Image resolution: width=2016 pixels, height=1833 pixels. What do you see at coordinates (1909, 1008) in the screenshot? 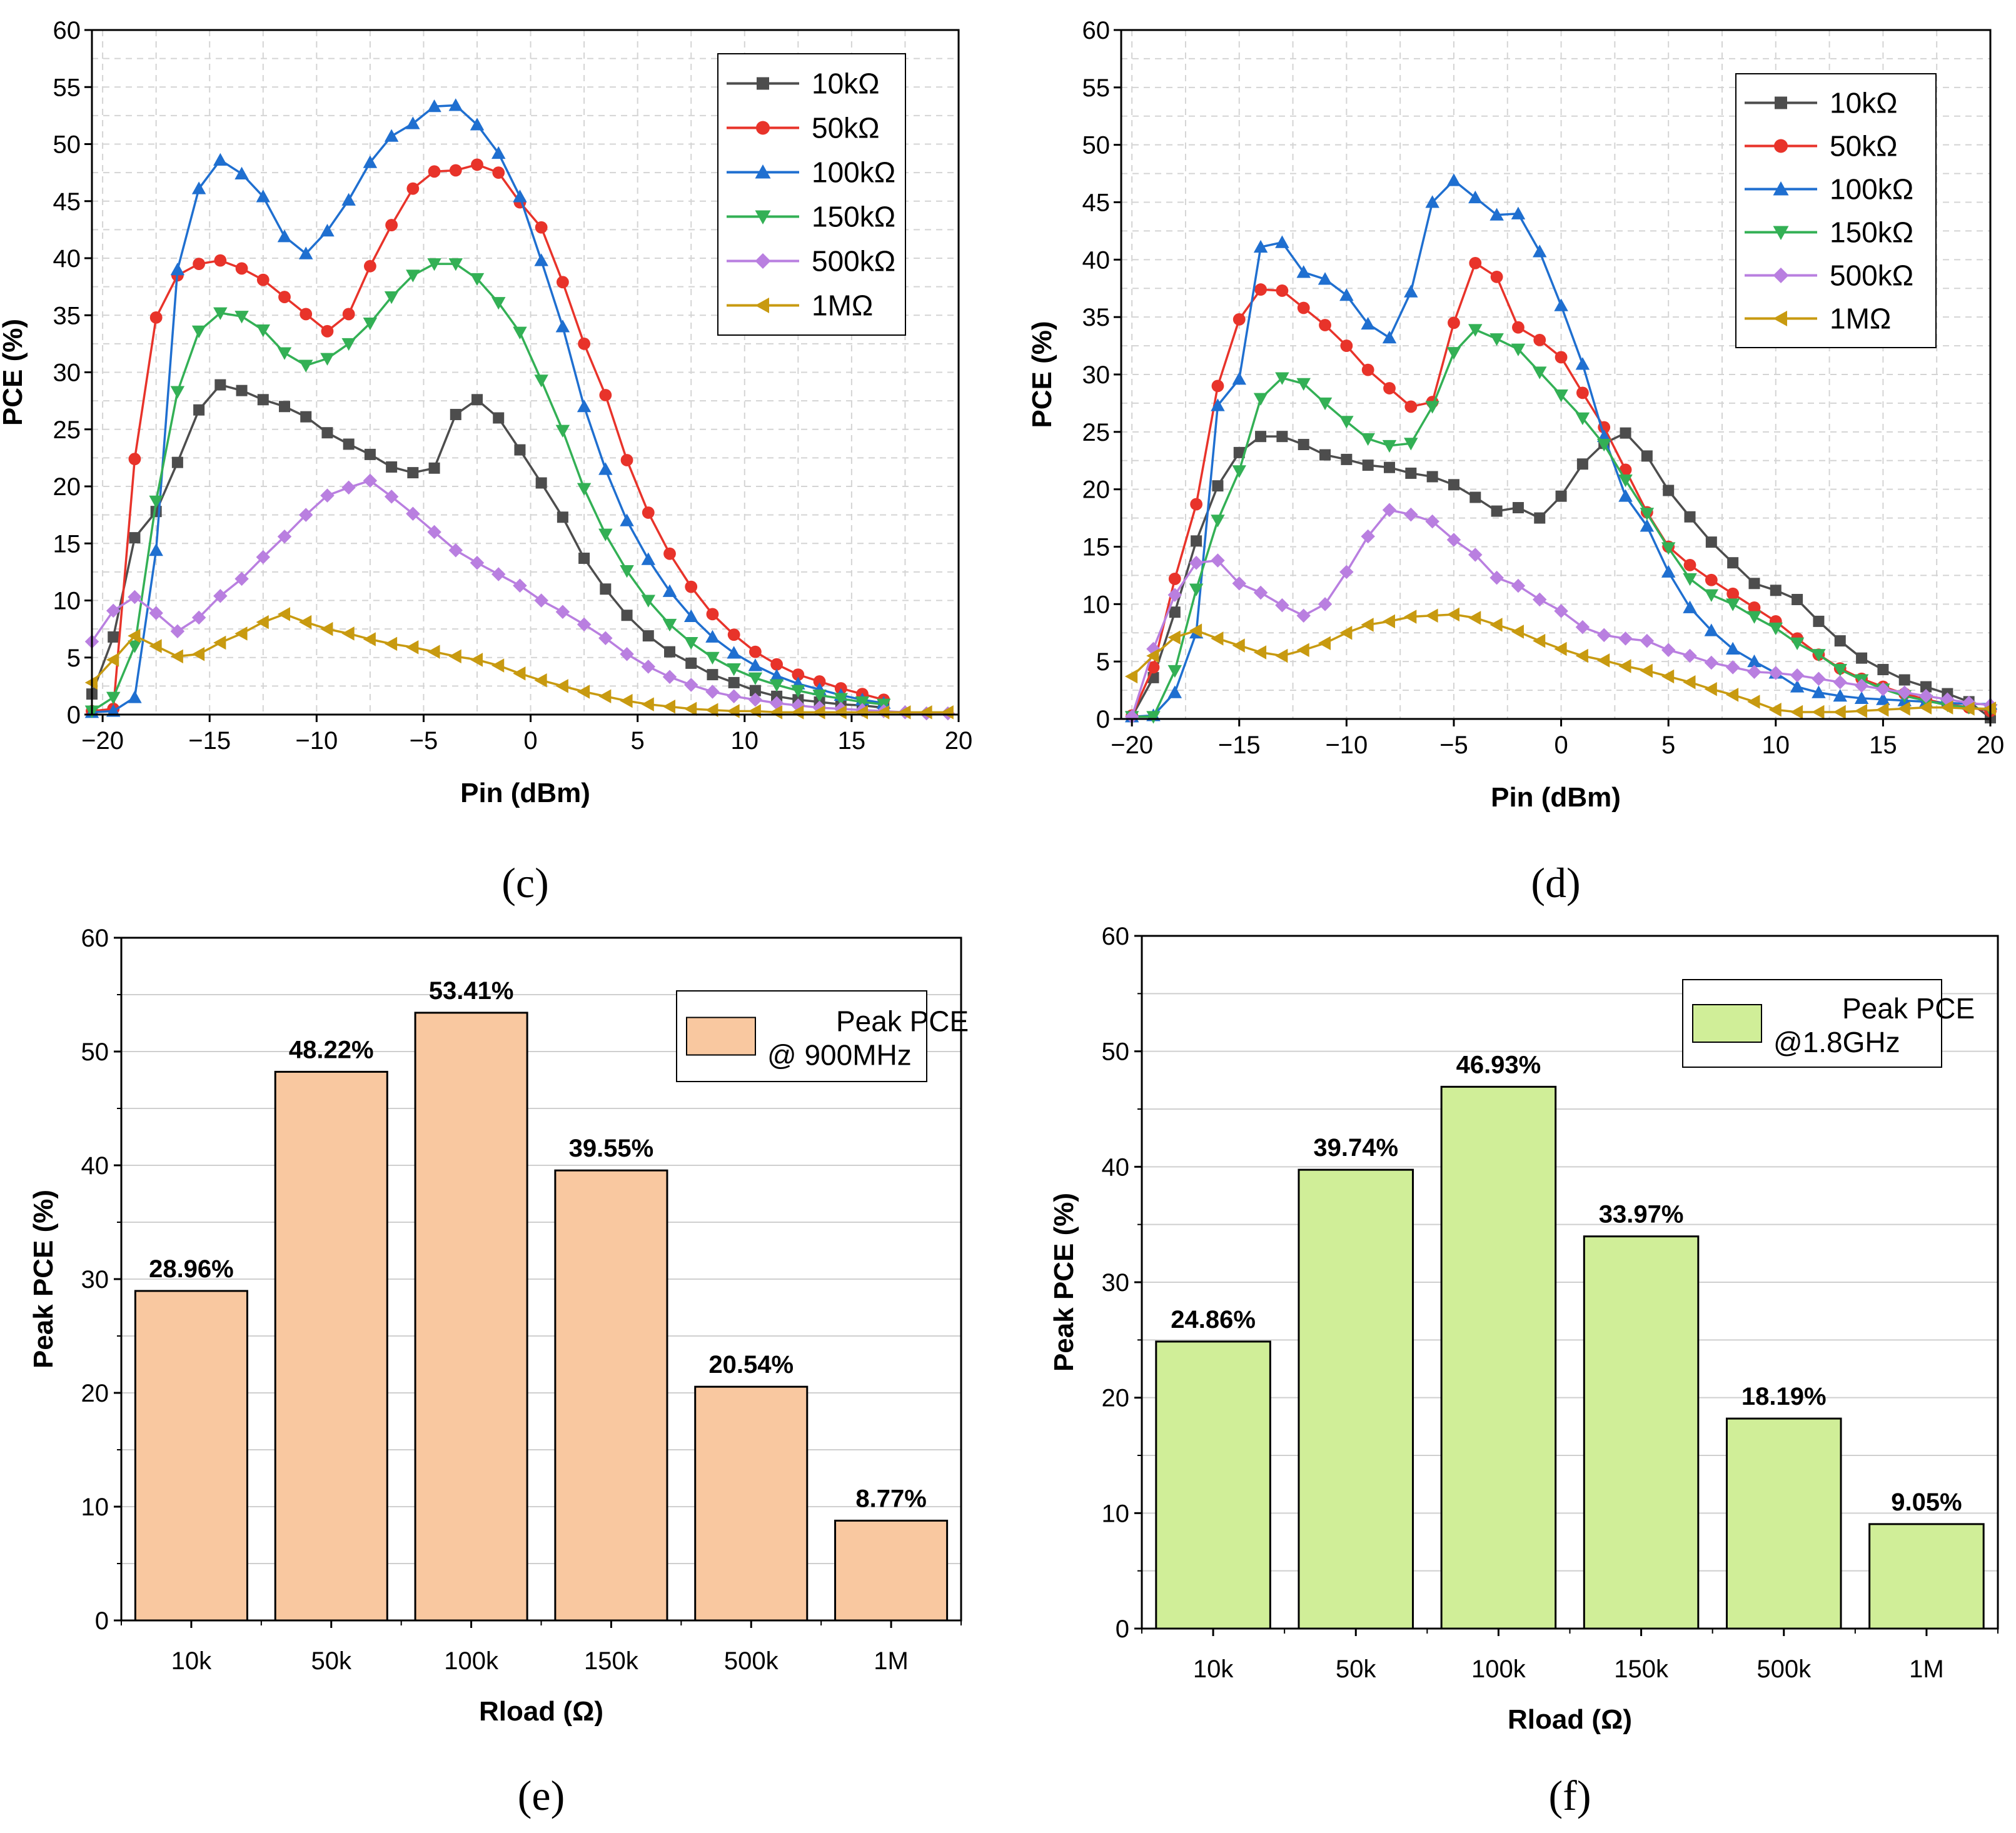
I see `legend-label-line1: Peak PCE` at bounding box center [1909, 1008].